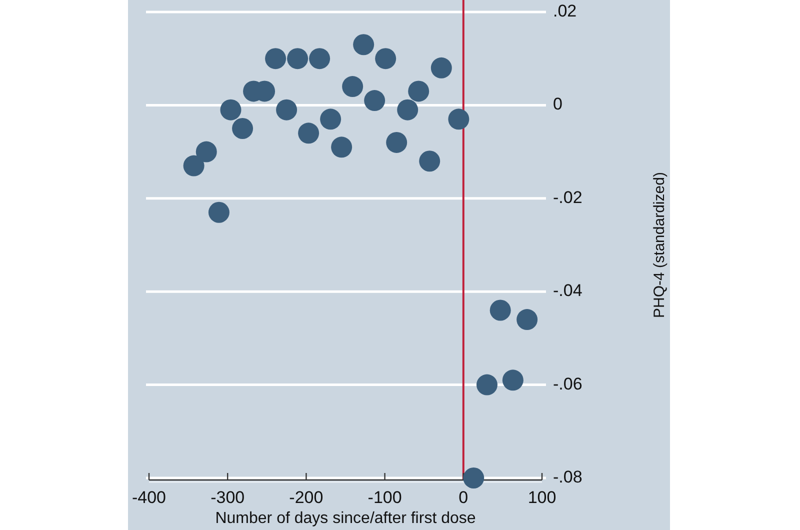  What do you see at coordinates (567, 476) in the screenshot?
I see `y-tick-label: -.08` at bounding box center [567, 476].